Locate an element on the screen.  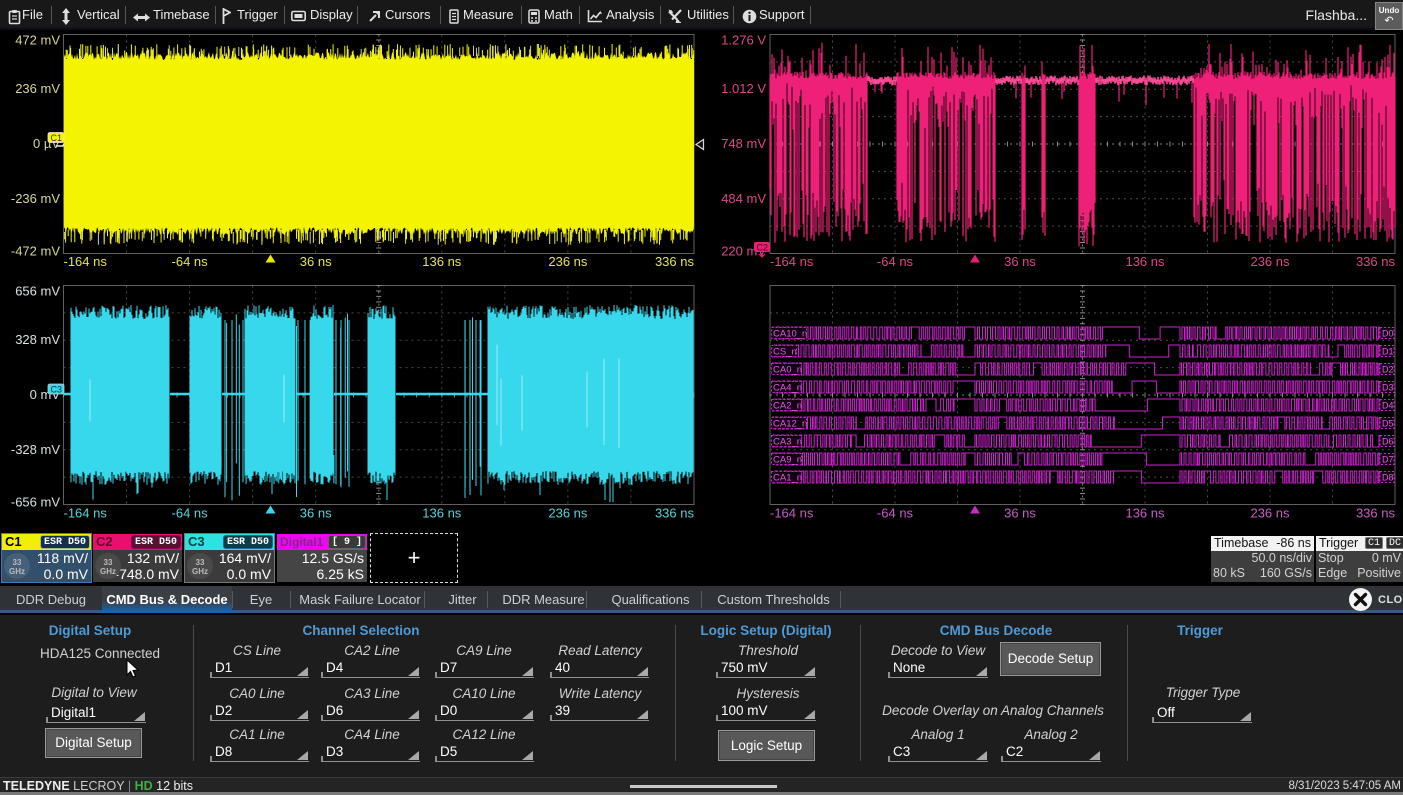
svg-text: CA3_n is located at coordinates (787, 442).